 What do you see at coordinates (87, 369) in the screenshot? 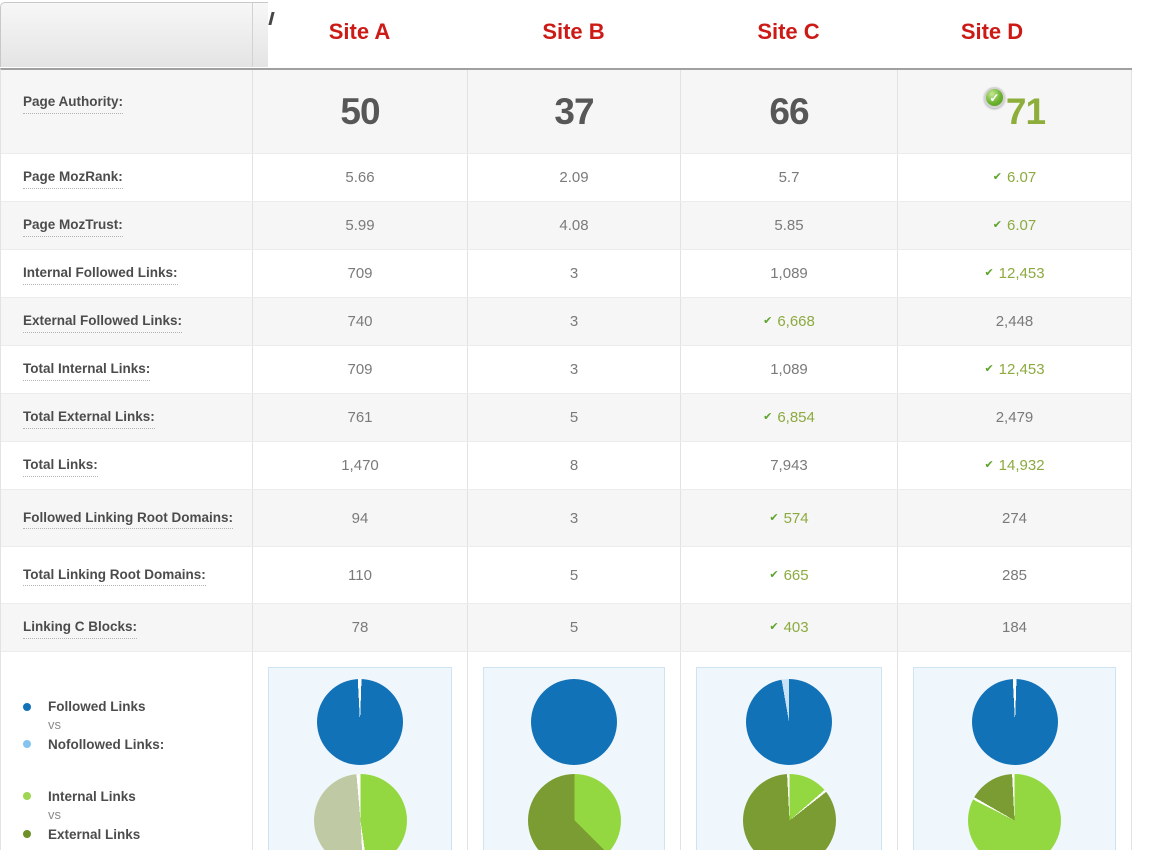
I see `row-label: Total Internal Links:` at bounding box center [87, 369].